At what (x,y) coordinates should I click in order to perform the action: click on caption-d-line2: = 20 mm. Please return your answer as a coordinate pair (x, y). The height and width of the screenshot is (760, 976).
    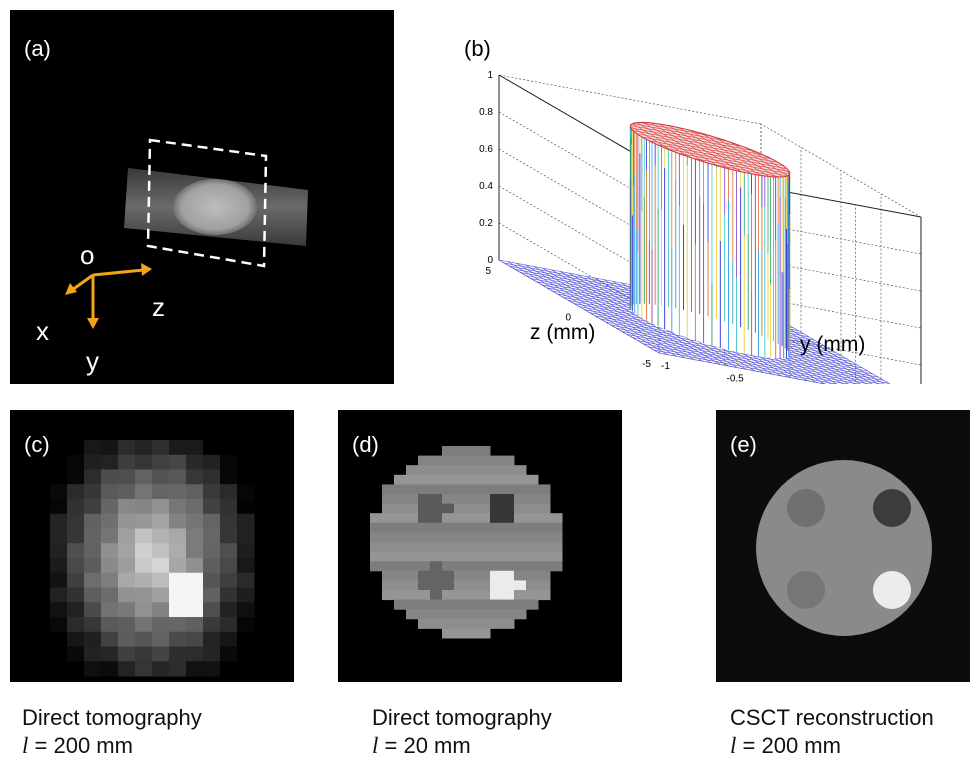
    Looking at the image, I should click on (427, 745).